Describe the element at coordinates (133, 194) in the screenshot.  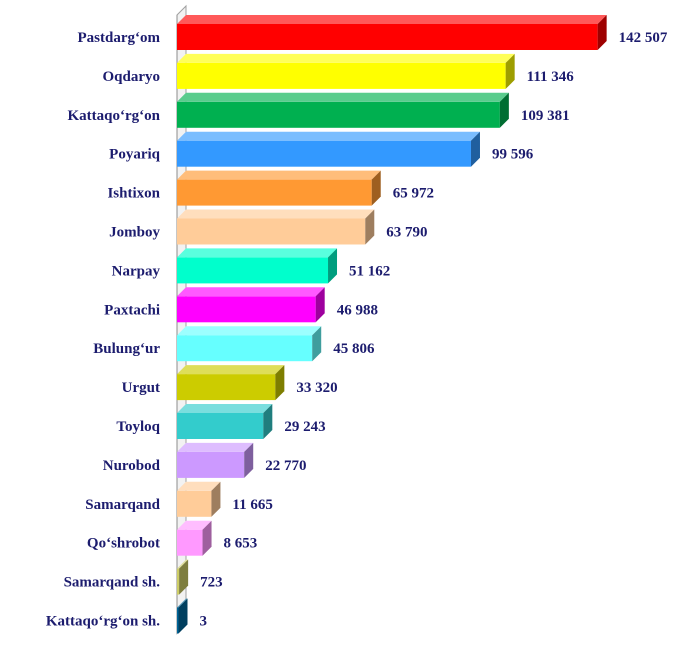
I see `category-label: Ishtixon` at that location.